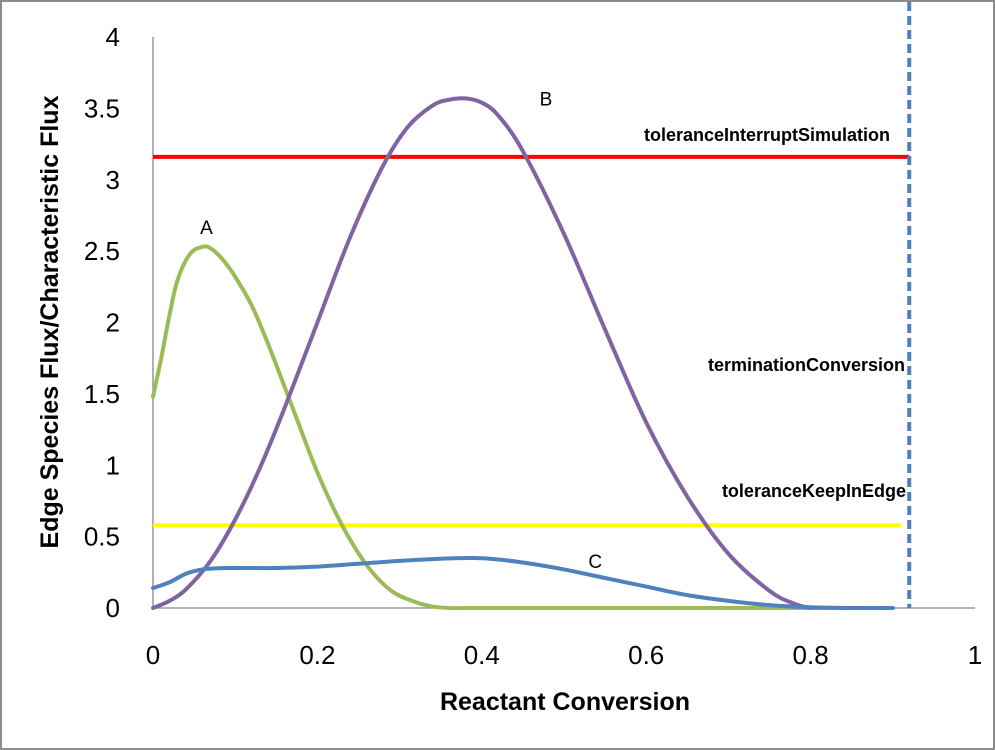  Describe the element at coordinates (206, 228) in the screenshot. I see `series-label-A: A` at that location.